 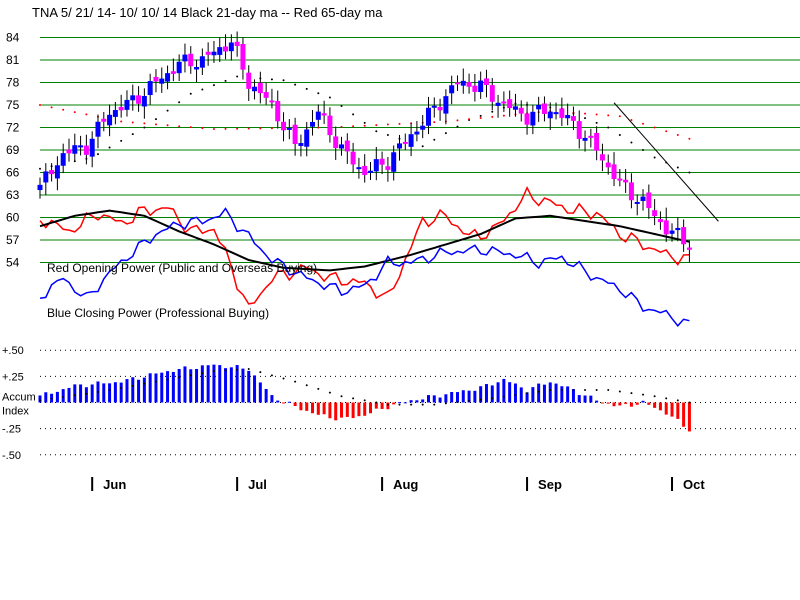 I want to click on accum-tick-label: -.25, so click(x=11, y=430).